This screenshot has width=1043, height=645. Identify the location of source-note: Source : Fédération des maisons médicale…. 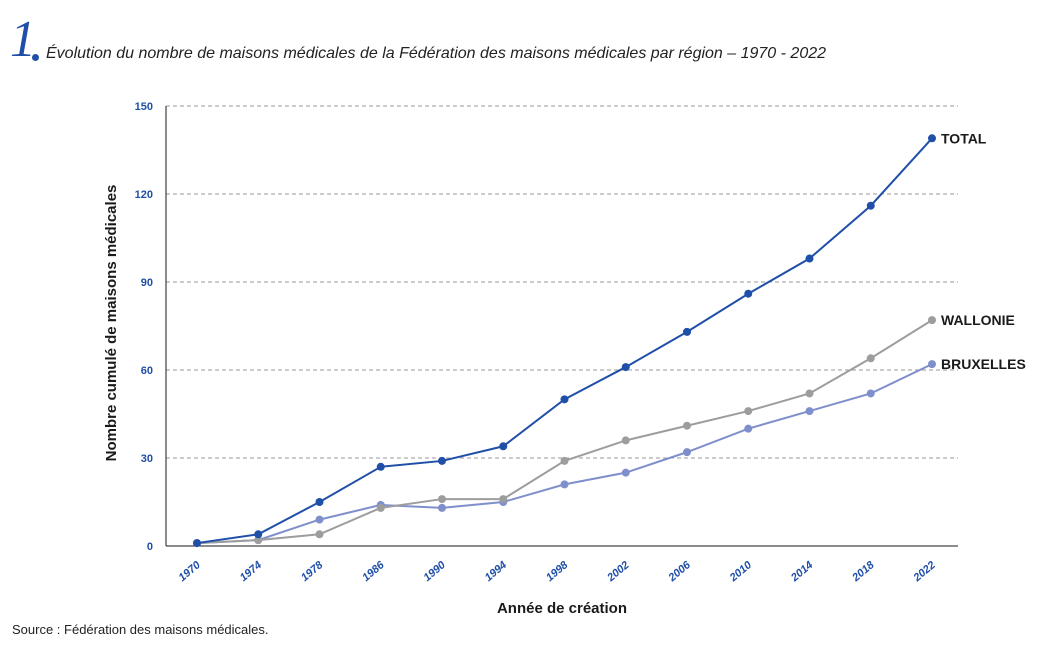
(140, 629).